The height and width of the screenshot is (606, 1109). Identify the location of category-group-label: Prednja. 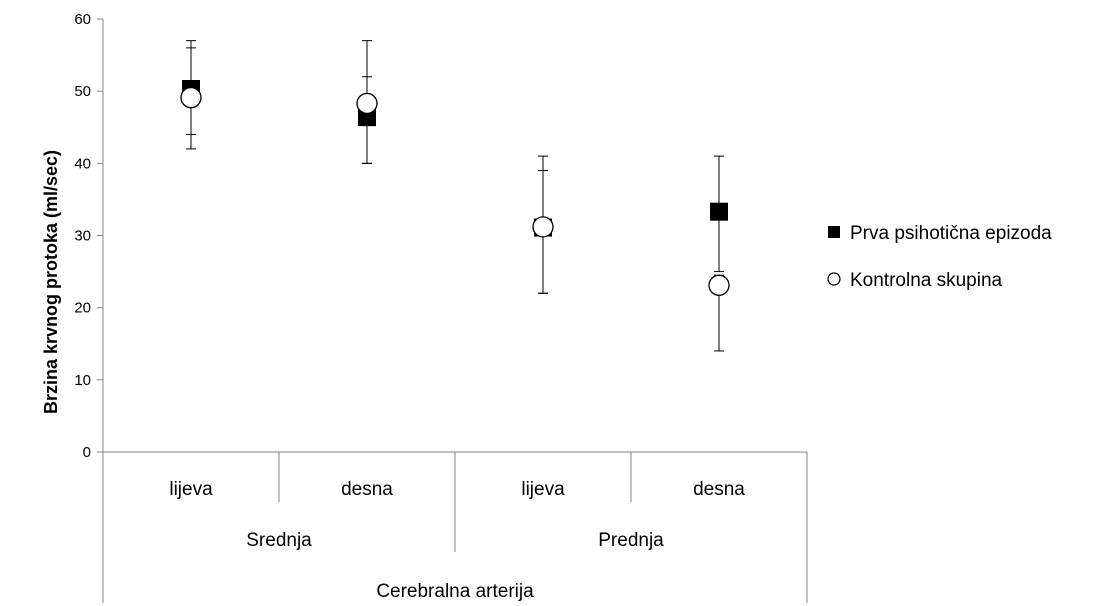
(631, 540).